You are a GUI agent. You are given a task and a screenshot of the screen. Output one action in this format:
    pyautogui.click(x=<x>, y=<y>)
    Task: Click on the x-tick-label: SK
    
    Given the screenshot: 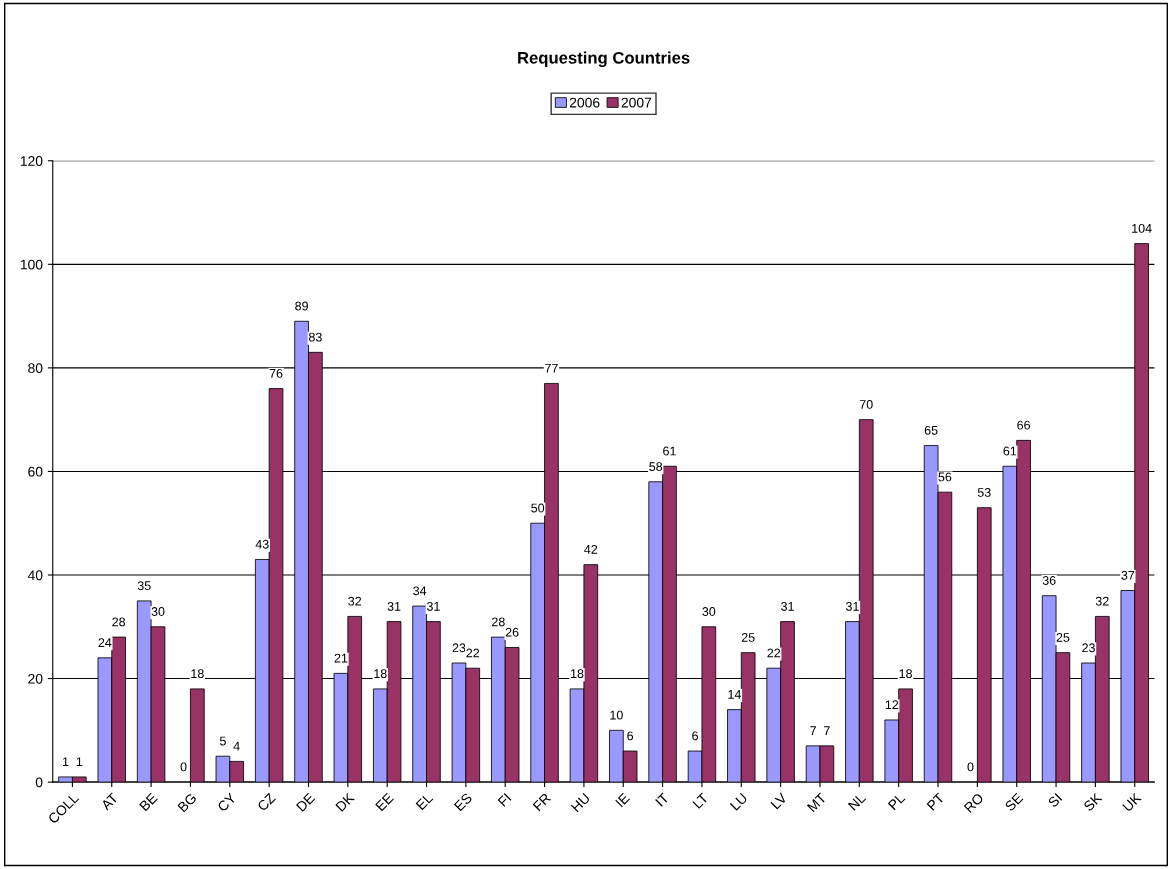 What is the action you would take?
    pyautogui.click(x=1093, y=802)
    